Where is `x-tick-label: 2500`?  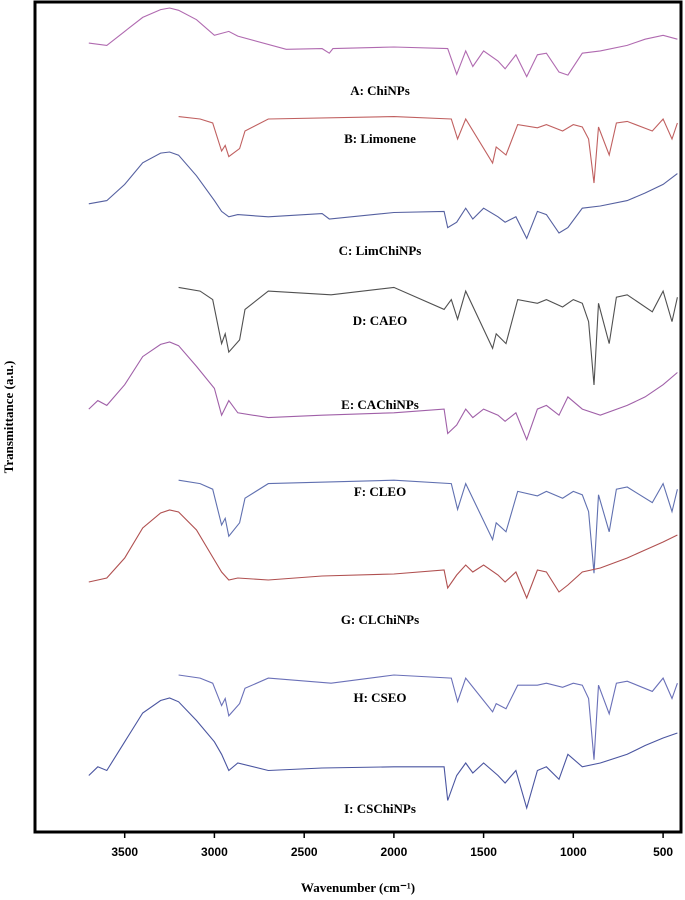
x-tick-label: 2500 is located at coordinates (304, 852).